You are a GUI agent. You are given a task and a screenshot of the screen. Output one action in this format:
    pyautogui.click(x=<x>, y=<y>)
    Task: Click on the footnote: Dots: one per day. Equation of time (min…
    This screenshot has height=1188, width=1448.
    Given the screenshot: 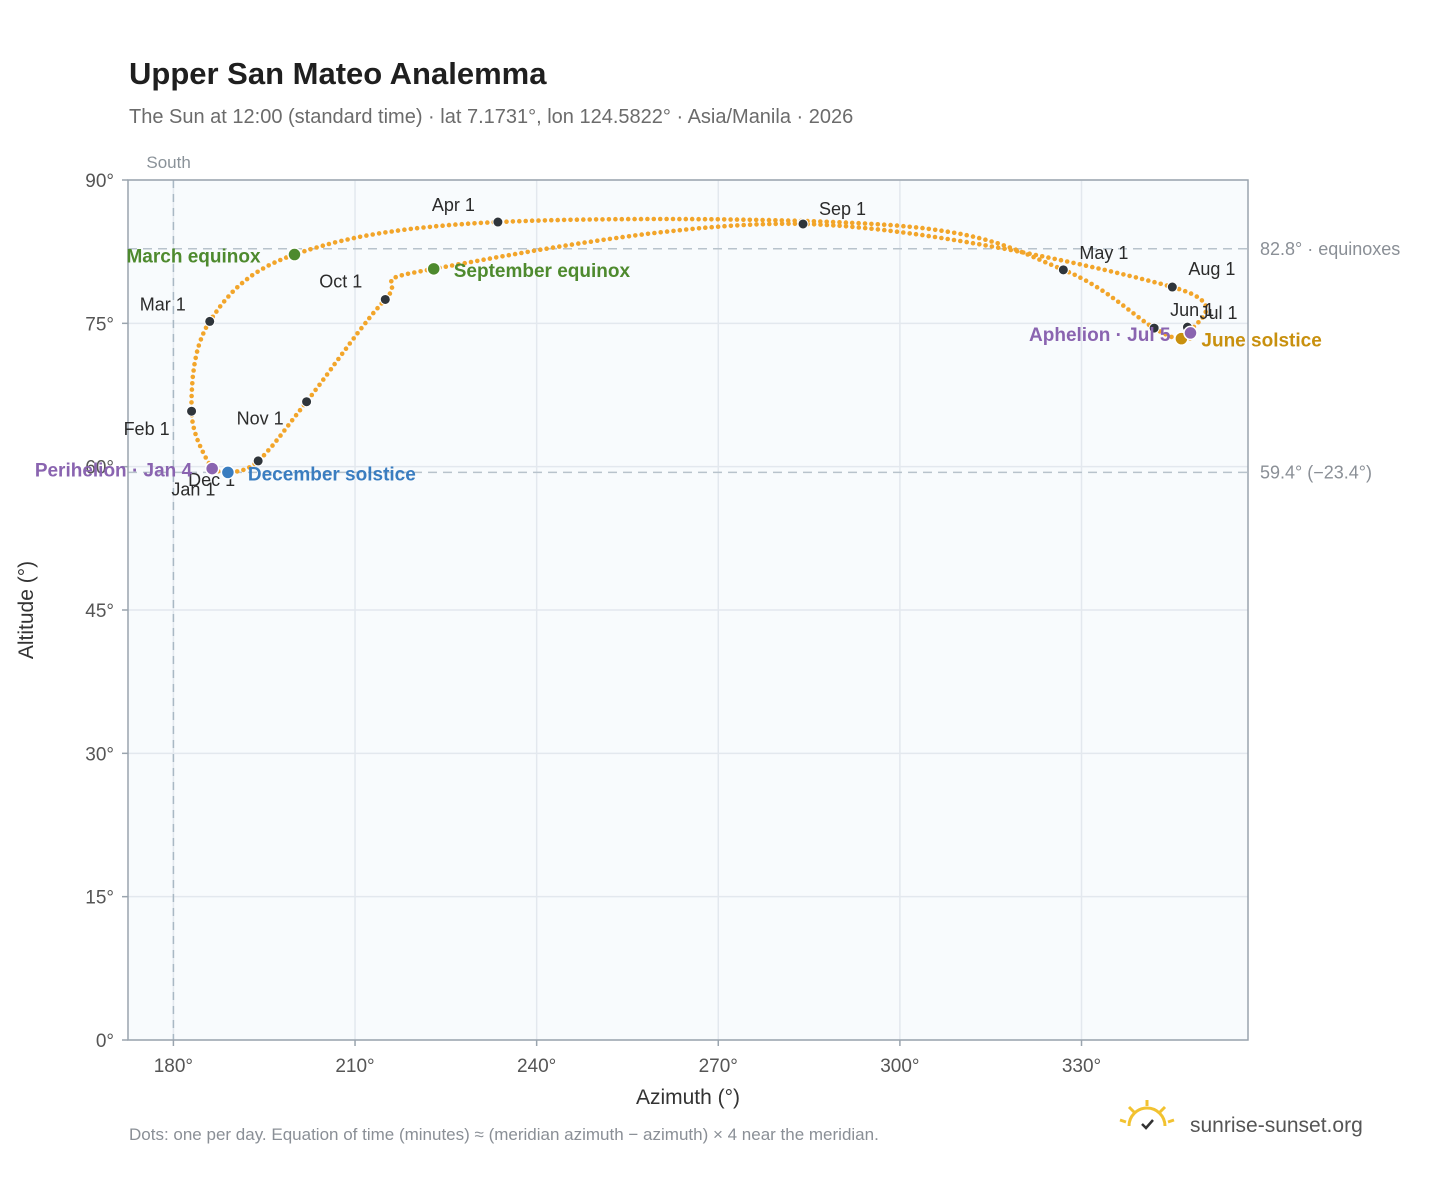 What is the action you would take?
    pyautogui.click(x=504, y=1134)
    